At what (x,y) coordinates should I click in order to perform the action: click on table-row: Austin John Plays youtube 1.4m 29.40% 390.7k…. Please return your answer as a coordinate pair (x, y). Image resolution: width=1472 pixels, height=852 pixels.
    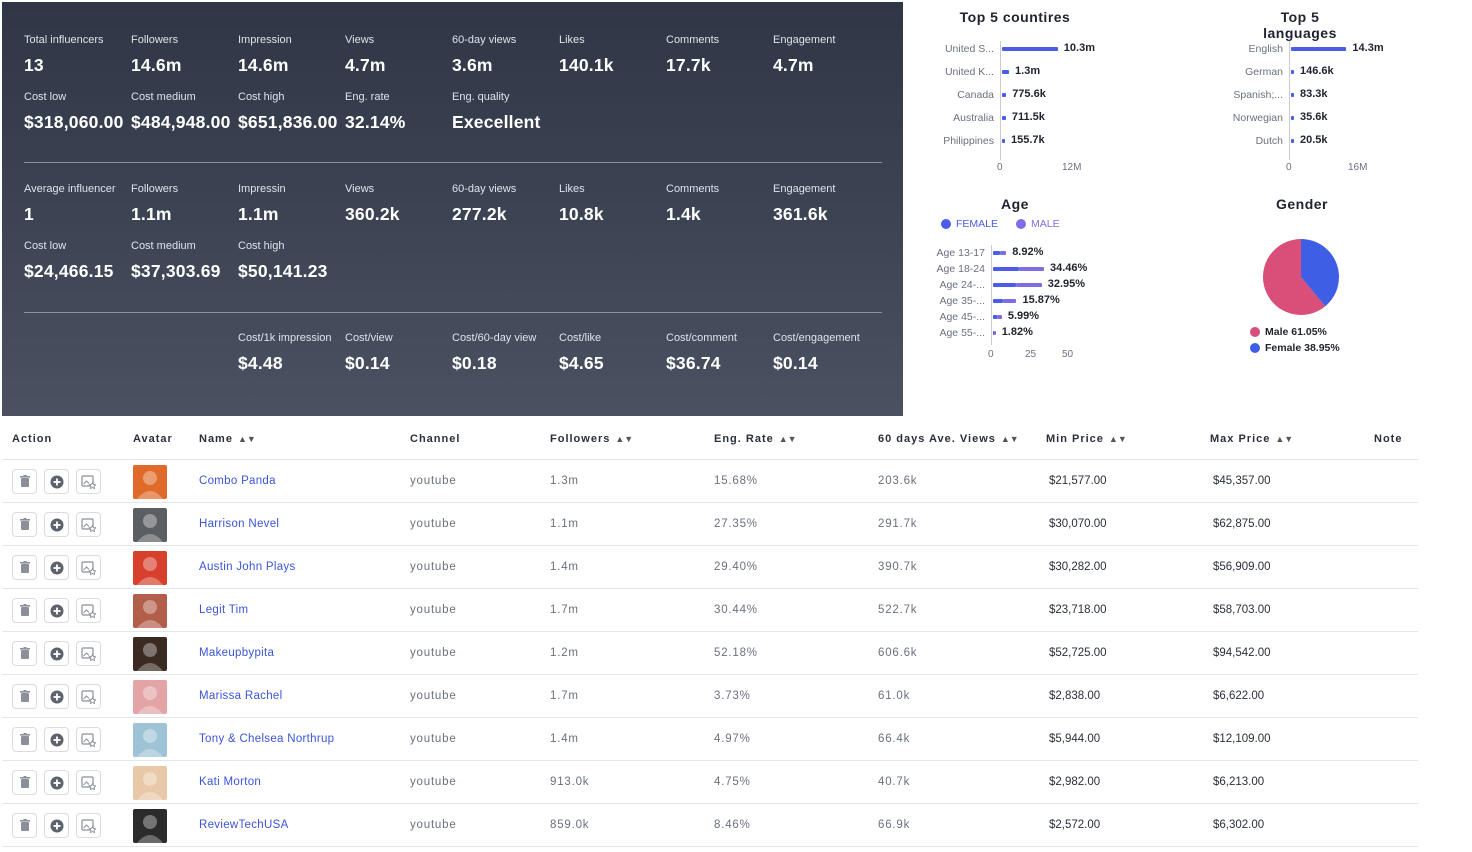
    Looking at the image, I should click on (710, 567).